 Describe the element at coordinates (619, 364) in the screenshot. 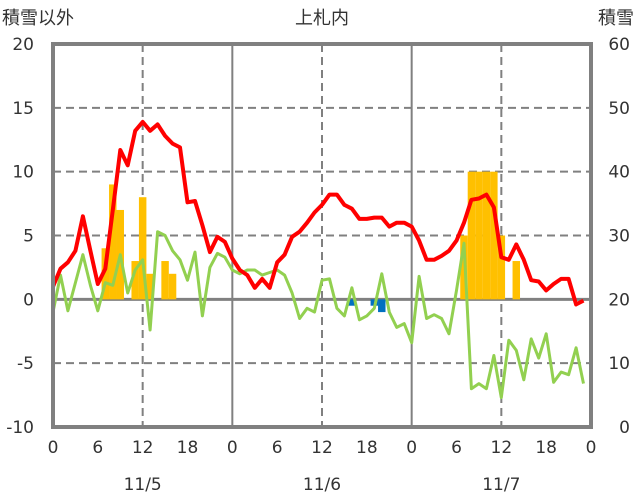

I see `y-tick-right: 10` at that location.